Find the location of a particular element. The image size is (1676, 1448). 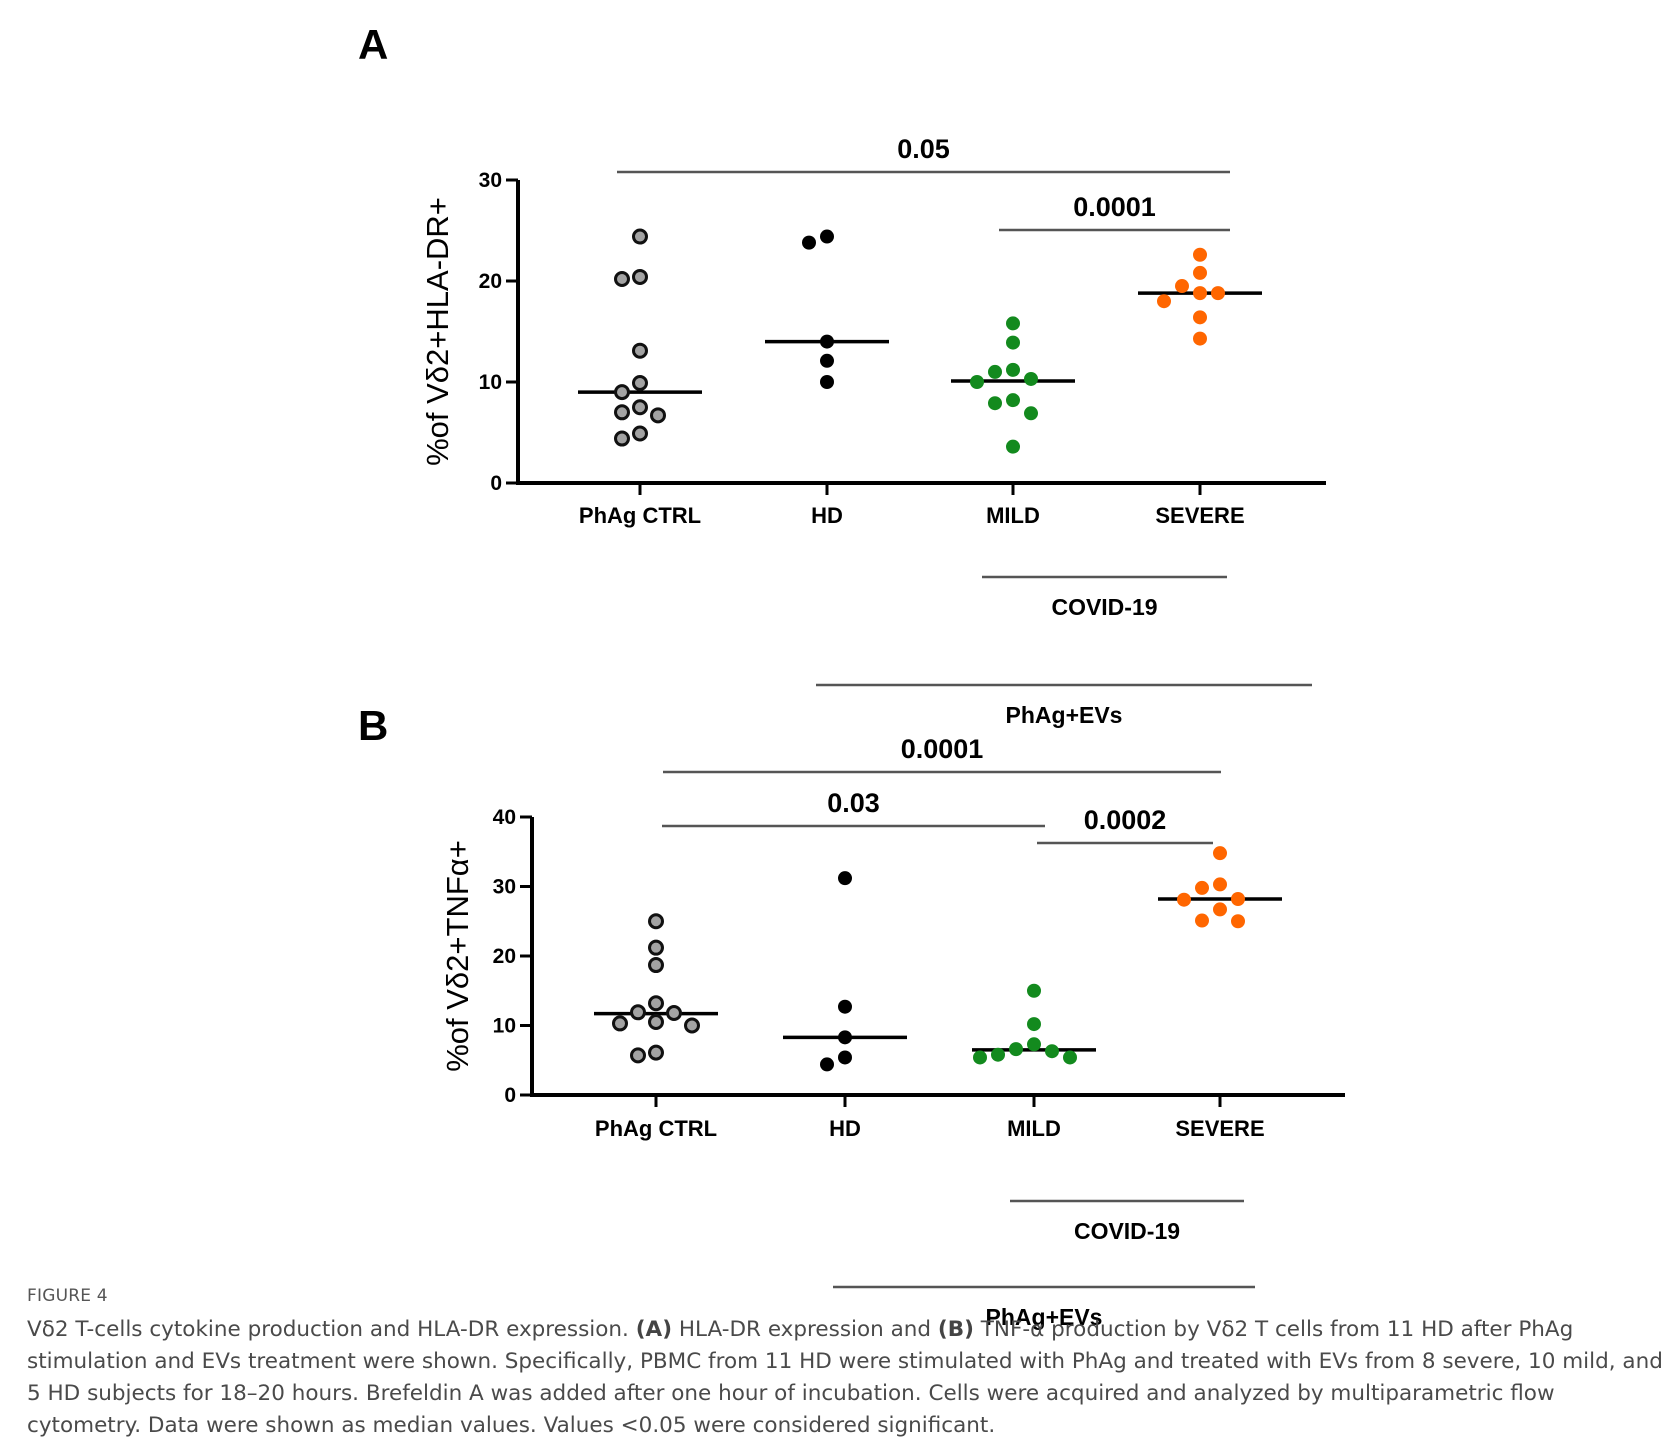

panel-a-letter: A is located at coordinates (373, 44).